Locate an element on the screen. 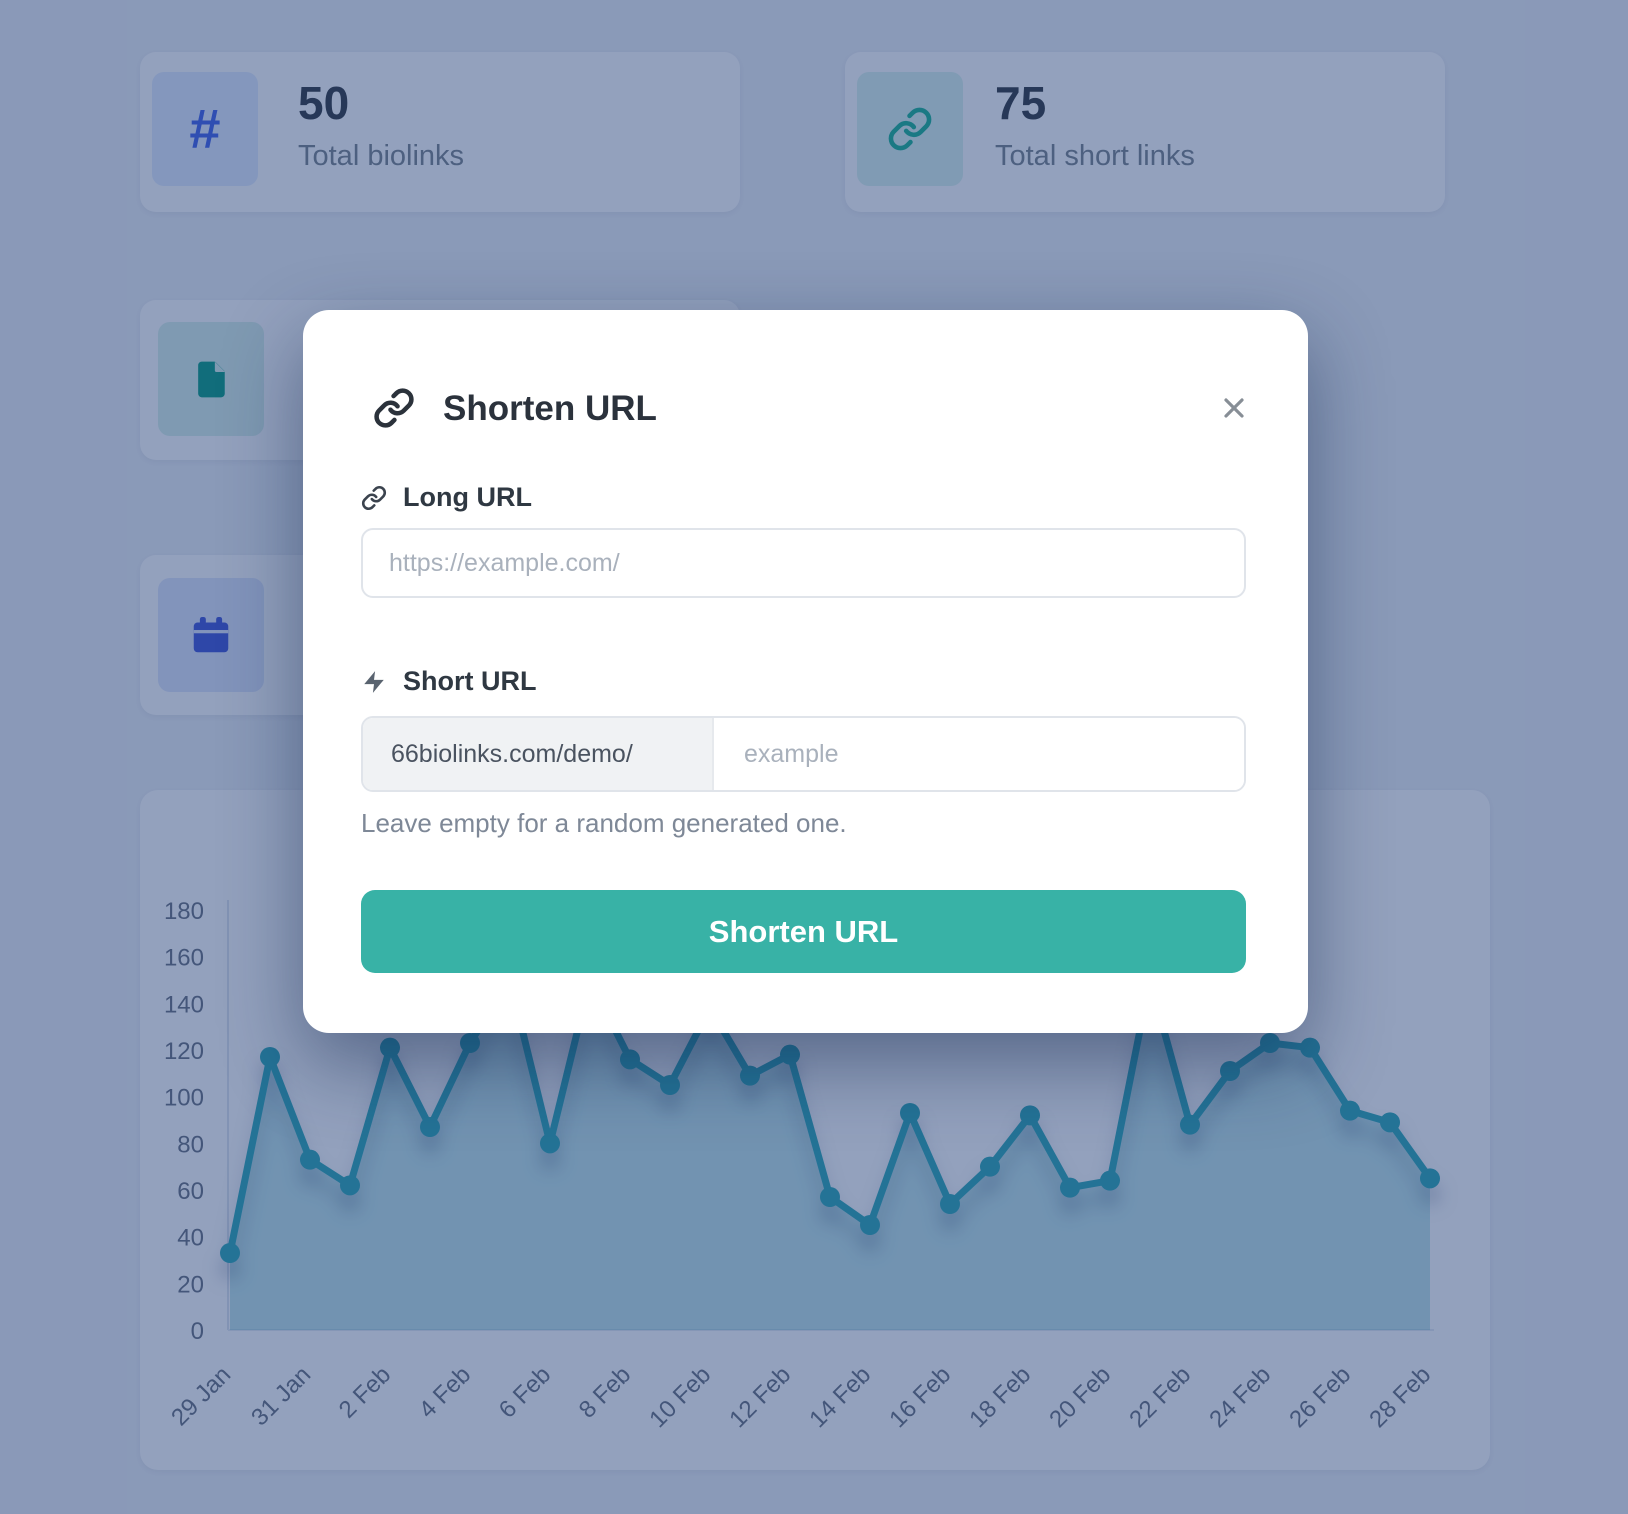  svg-text: 20 is located at coordinates (190, 1284).